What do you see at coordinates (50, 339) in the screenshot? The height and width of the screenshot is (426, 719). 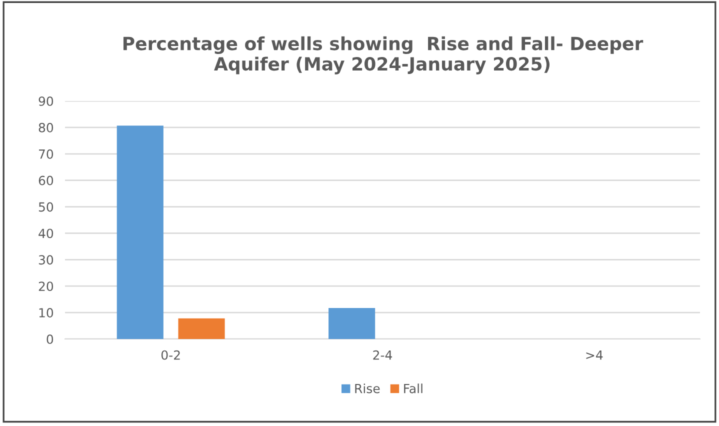 I see `y-tick-label: 0` at bounding box center [50, 339].